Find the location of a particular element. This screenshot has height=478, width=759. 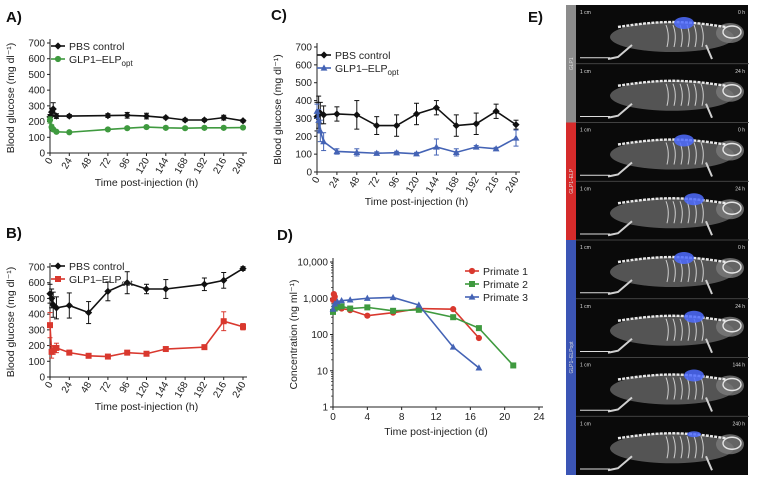

legend-label: Primate 2 is located at coordinates (505, 285).